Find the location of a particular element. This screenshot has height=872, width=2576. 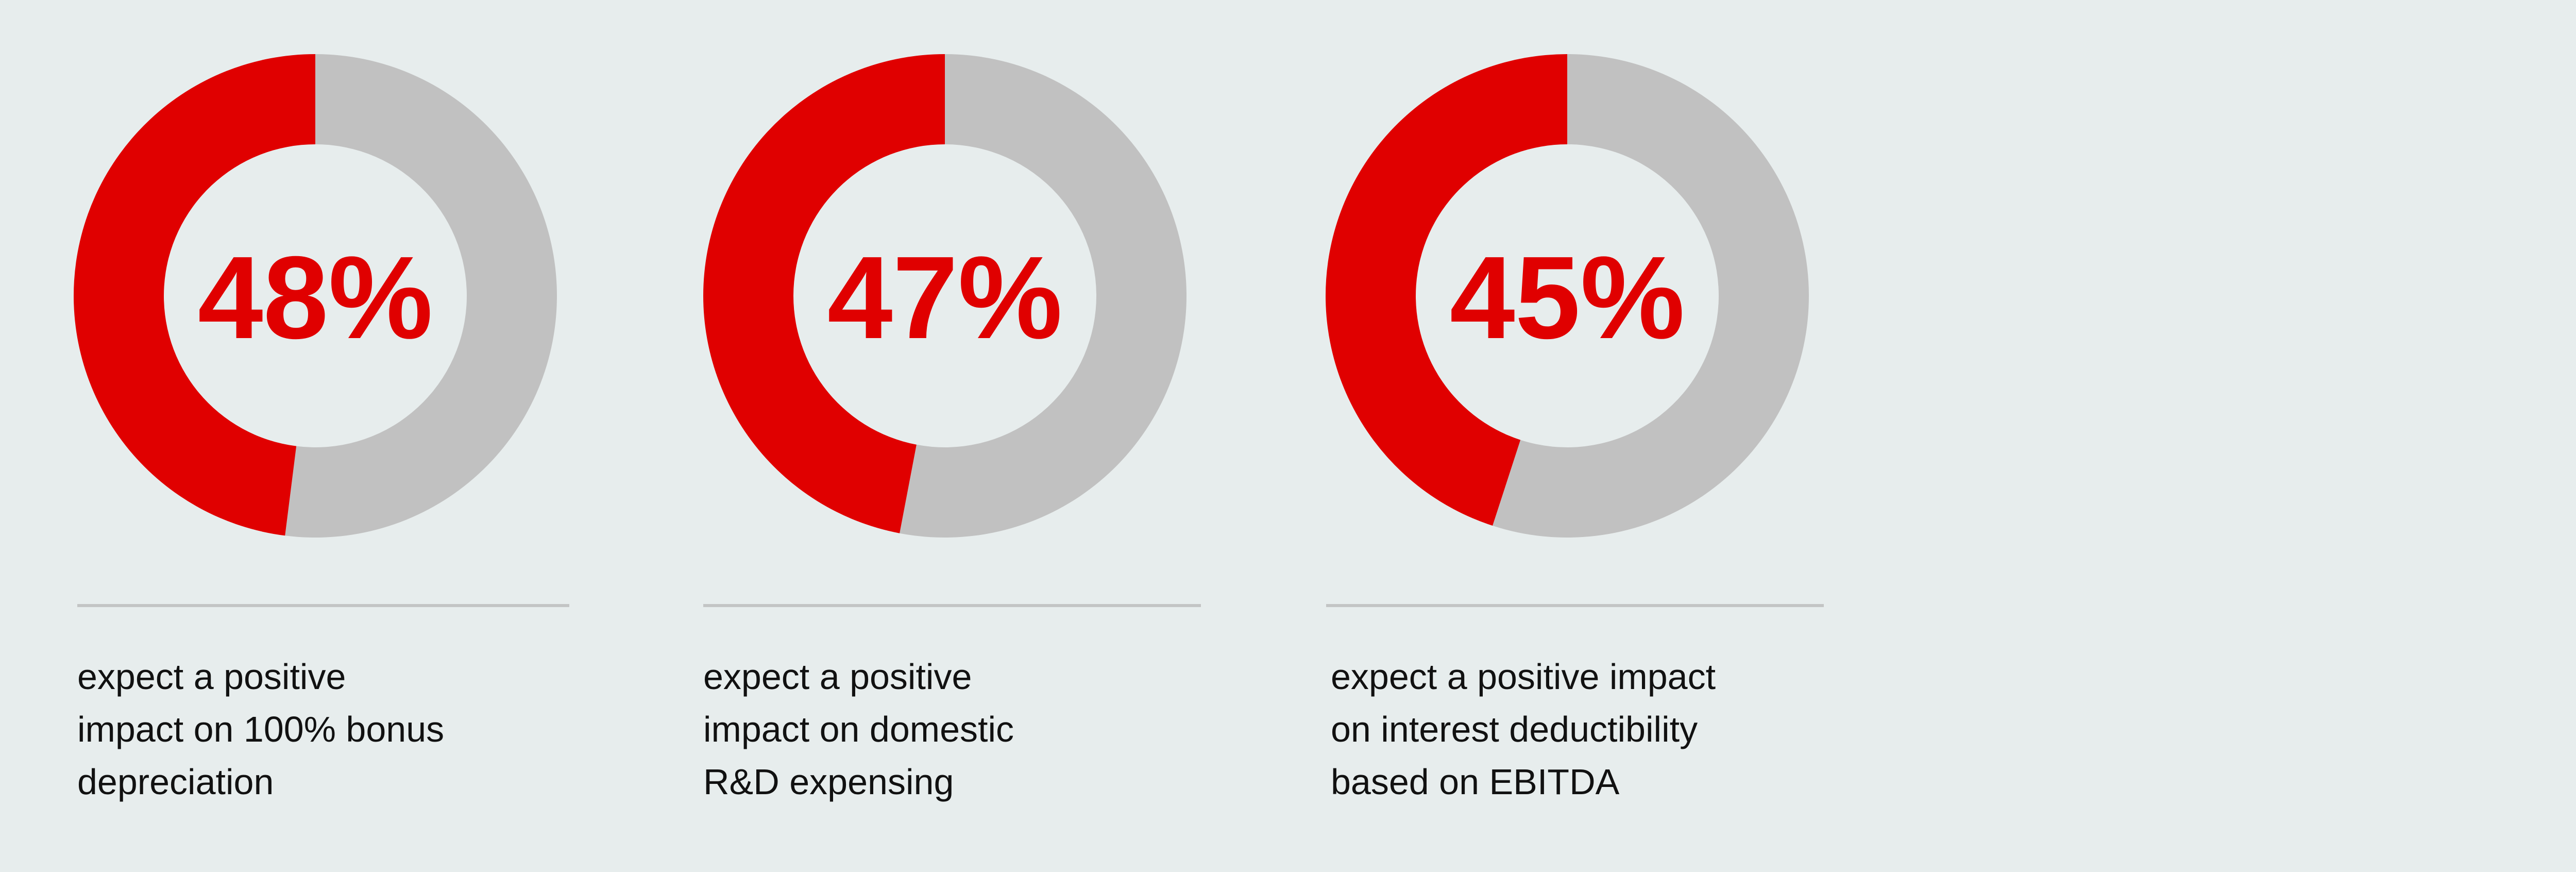

donut-3-remainder-slice is located at coordinates (1651, 296).